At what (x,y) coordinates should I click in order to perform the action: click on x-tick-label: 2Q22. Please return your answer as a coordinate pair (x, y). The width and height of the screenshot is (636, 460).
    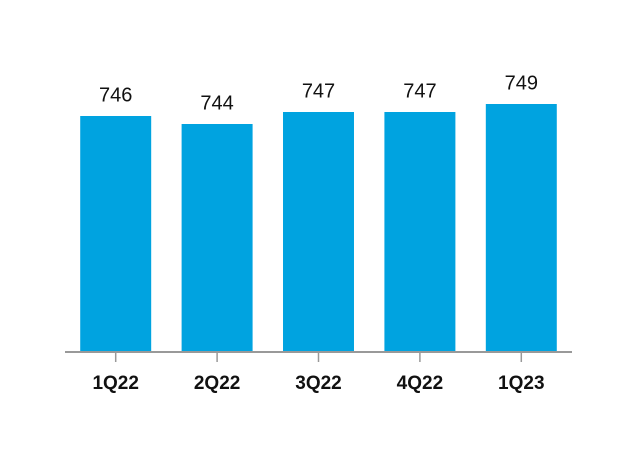
    Looking at the image, I should click on (217, 383).